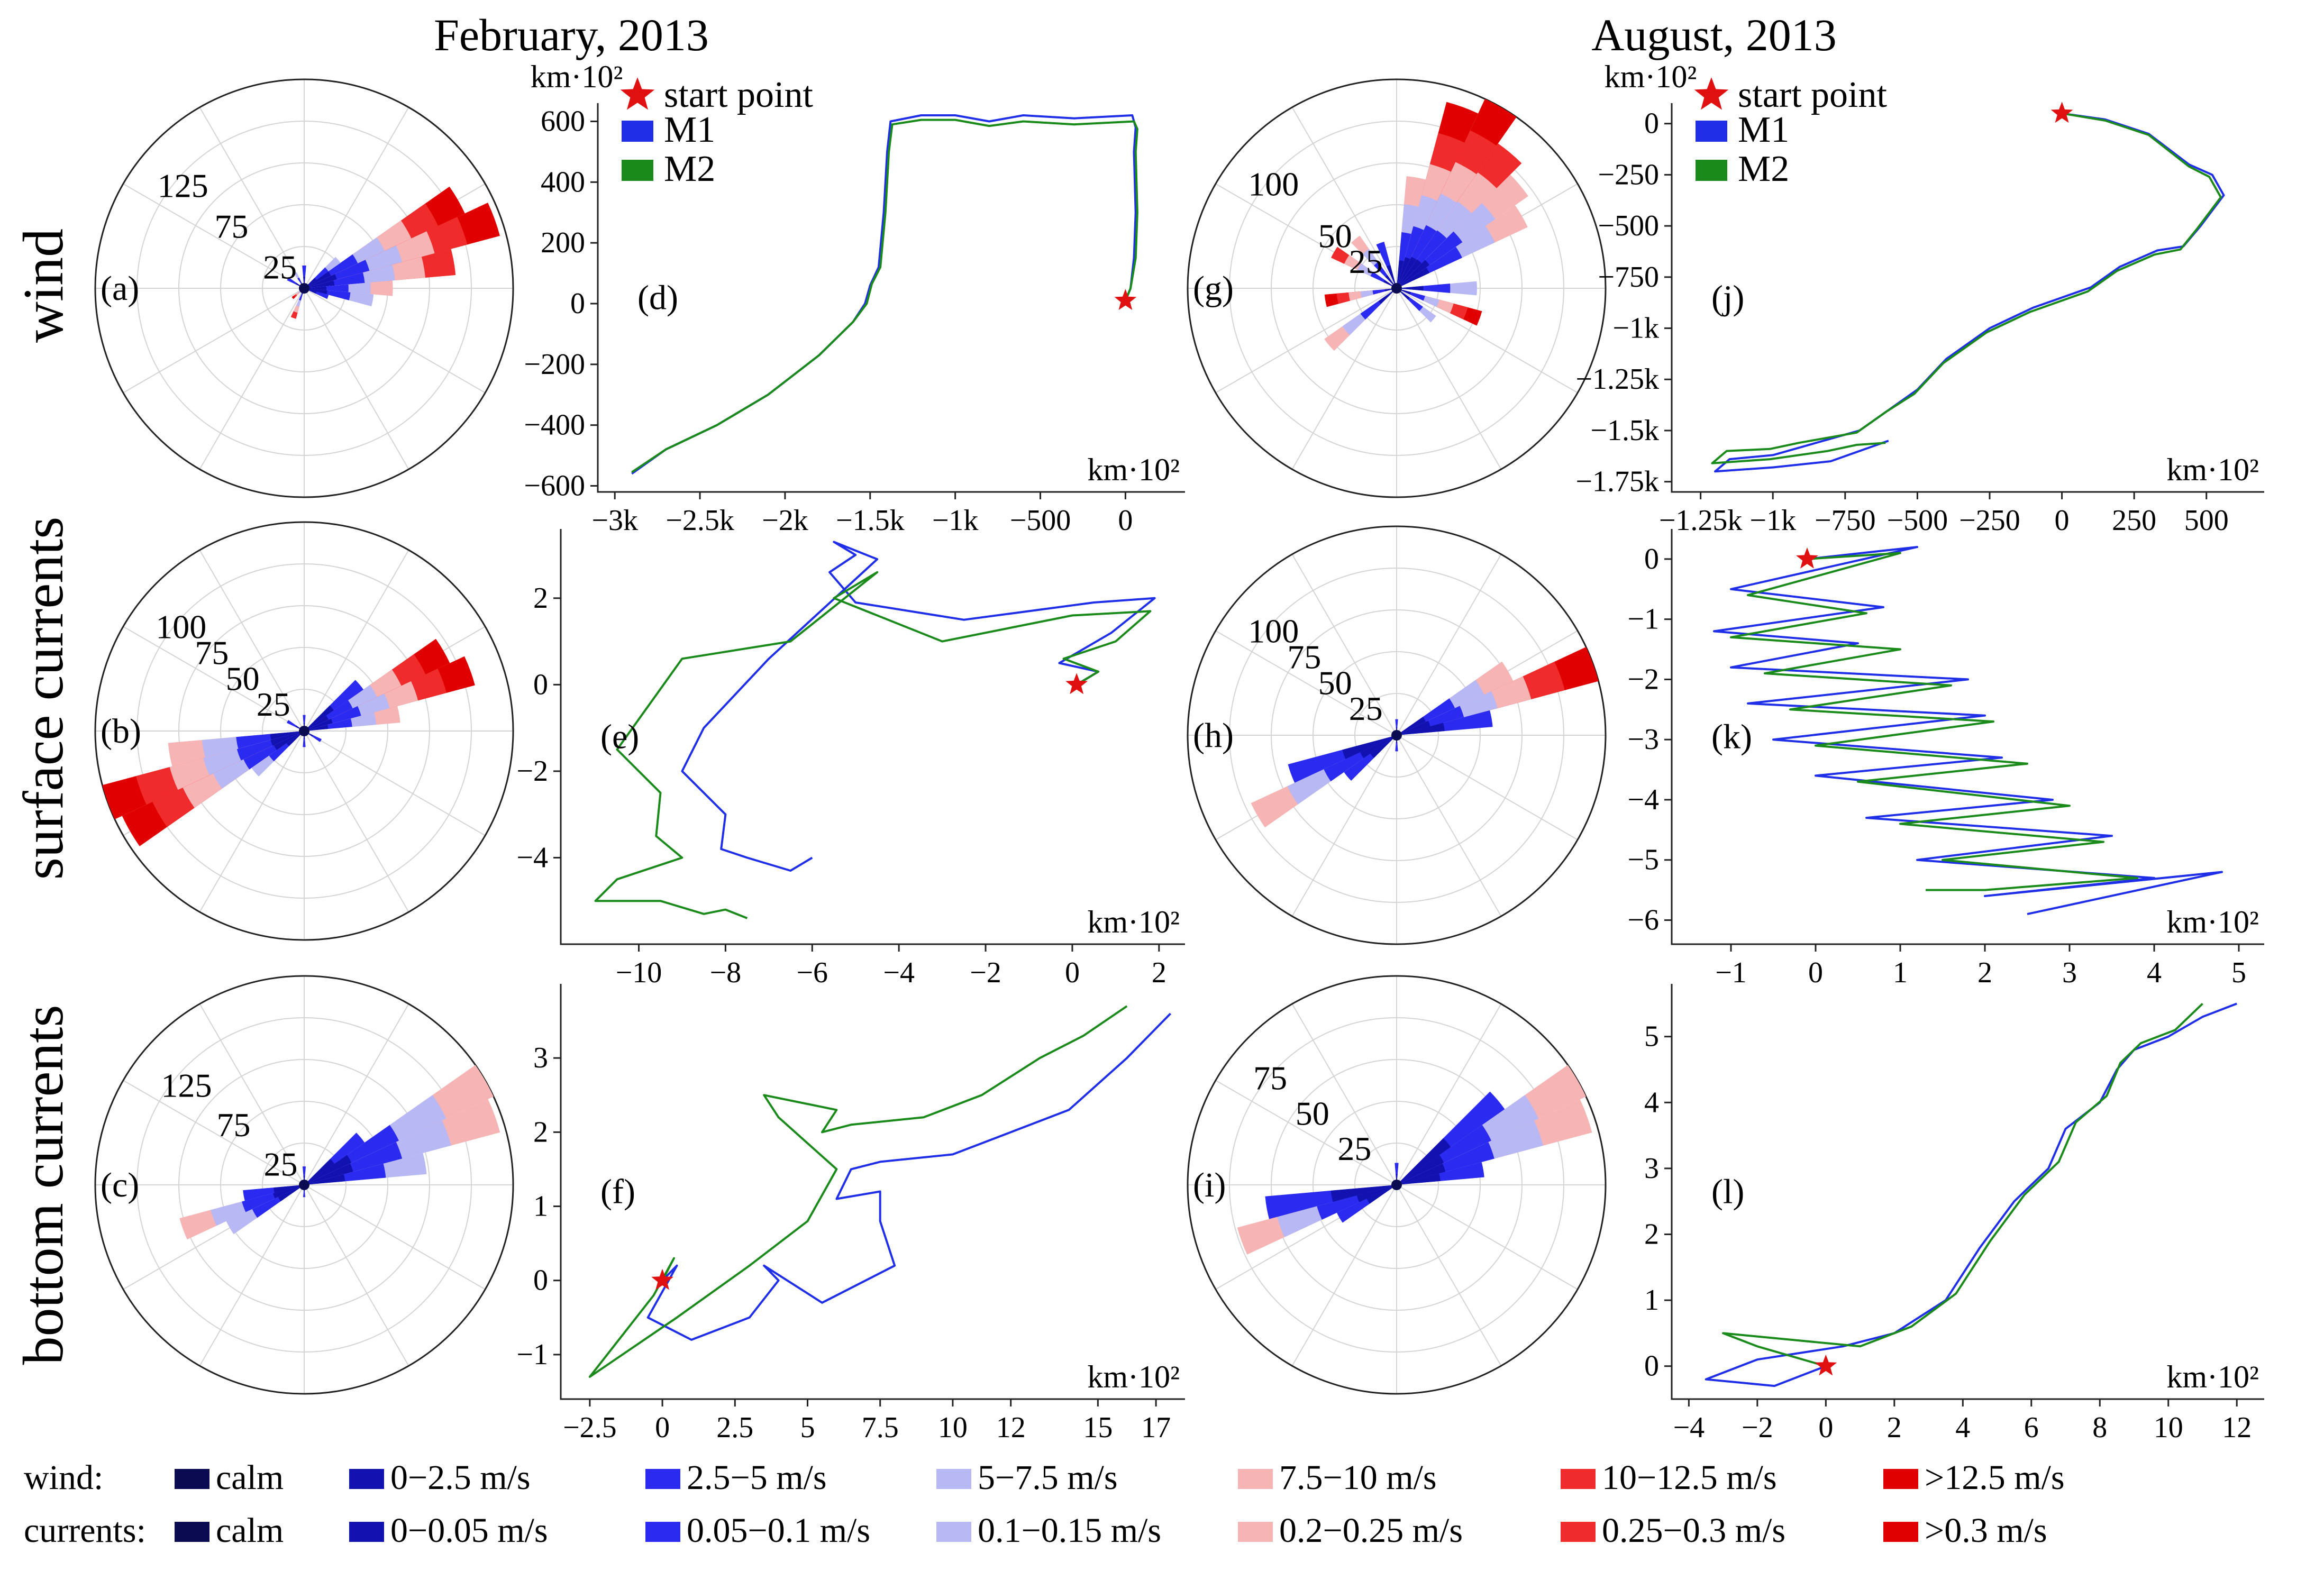 Image resolution: width=2324 pixels, height=1571 pixels. I want to click on y-tick-label: −400, so click(555, 425).